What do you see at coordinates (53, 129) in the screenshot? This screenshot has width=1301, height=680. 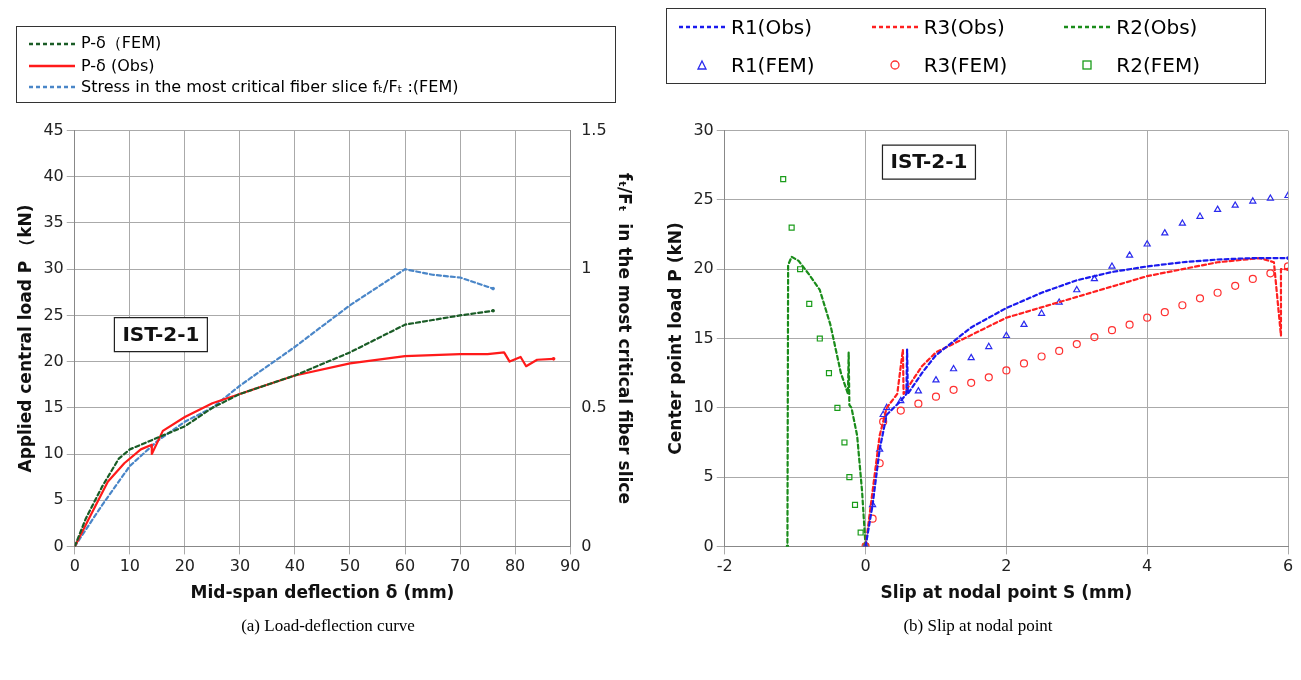 I see `y-tick-label: 45` at bounding box center [53, 129].